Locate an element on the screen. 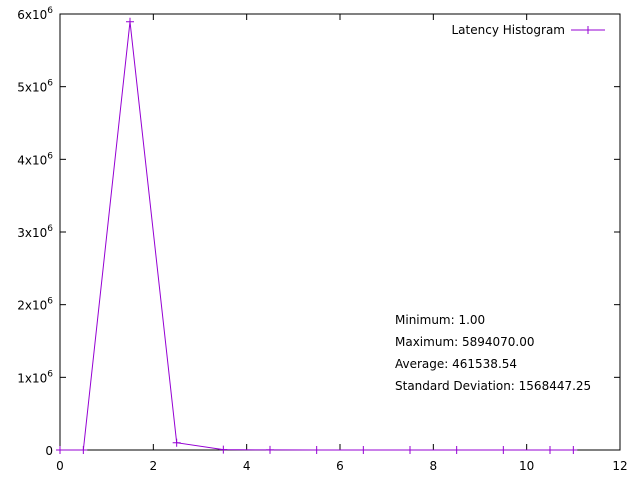 The width and height of the screenshot is (640, 480). stat-average: Average: 461538.54 is located at coordinates (456, 364).